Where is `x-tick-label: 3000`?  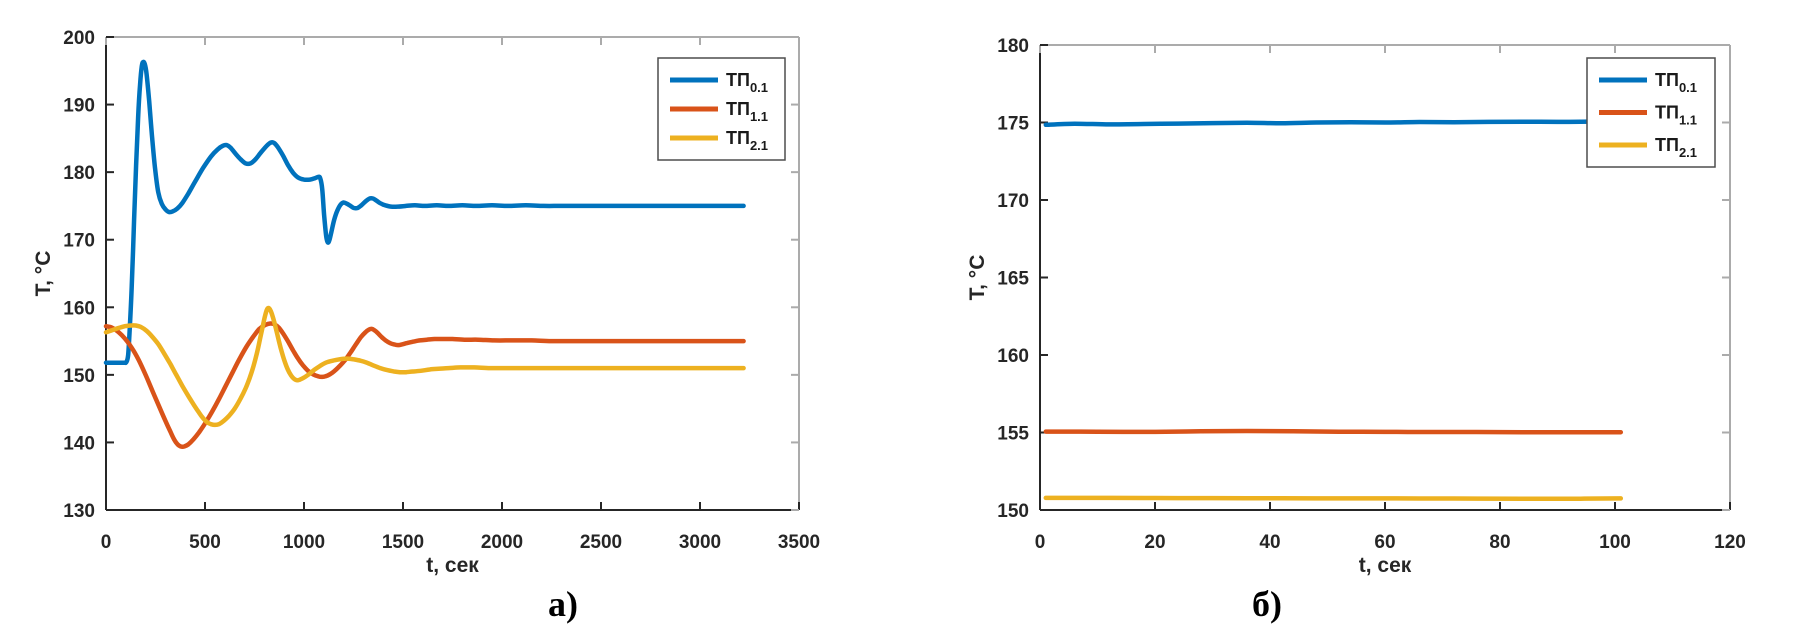
x-tick-label: 3000 is located at coordinates (700, 542).